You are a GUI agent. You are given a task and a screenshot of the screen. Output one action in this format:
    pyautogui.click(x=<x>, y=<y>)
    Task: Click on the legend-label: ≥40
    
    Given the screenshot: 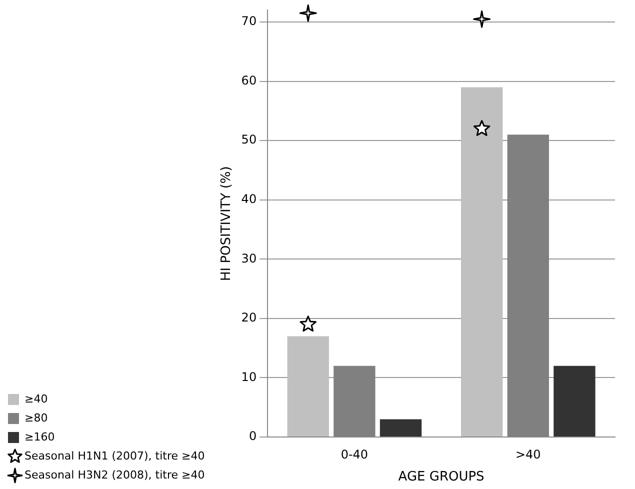 What is the action you would take?
    pyautogui.click(x=36, y=399)
    